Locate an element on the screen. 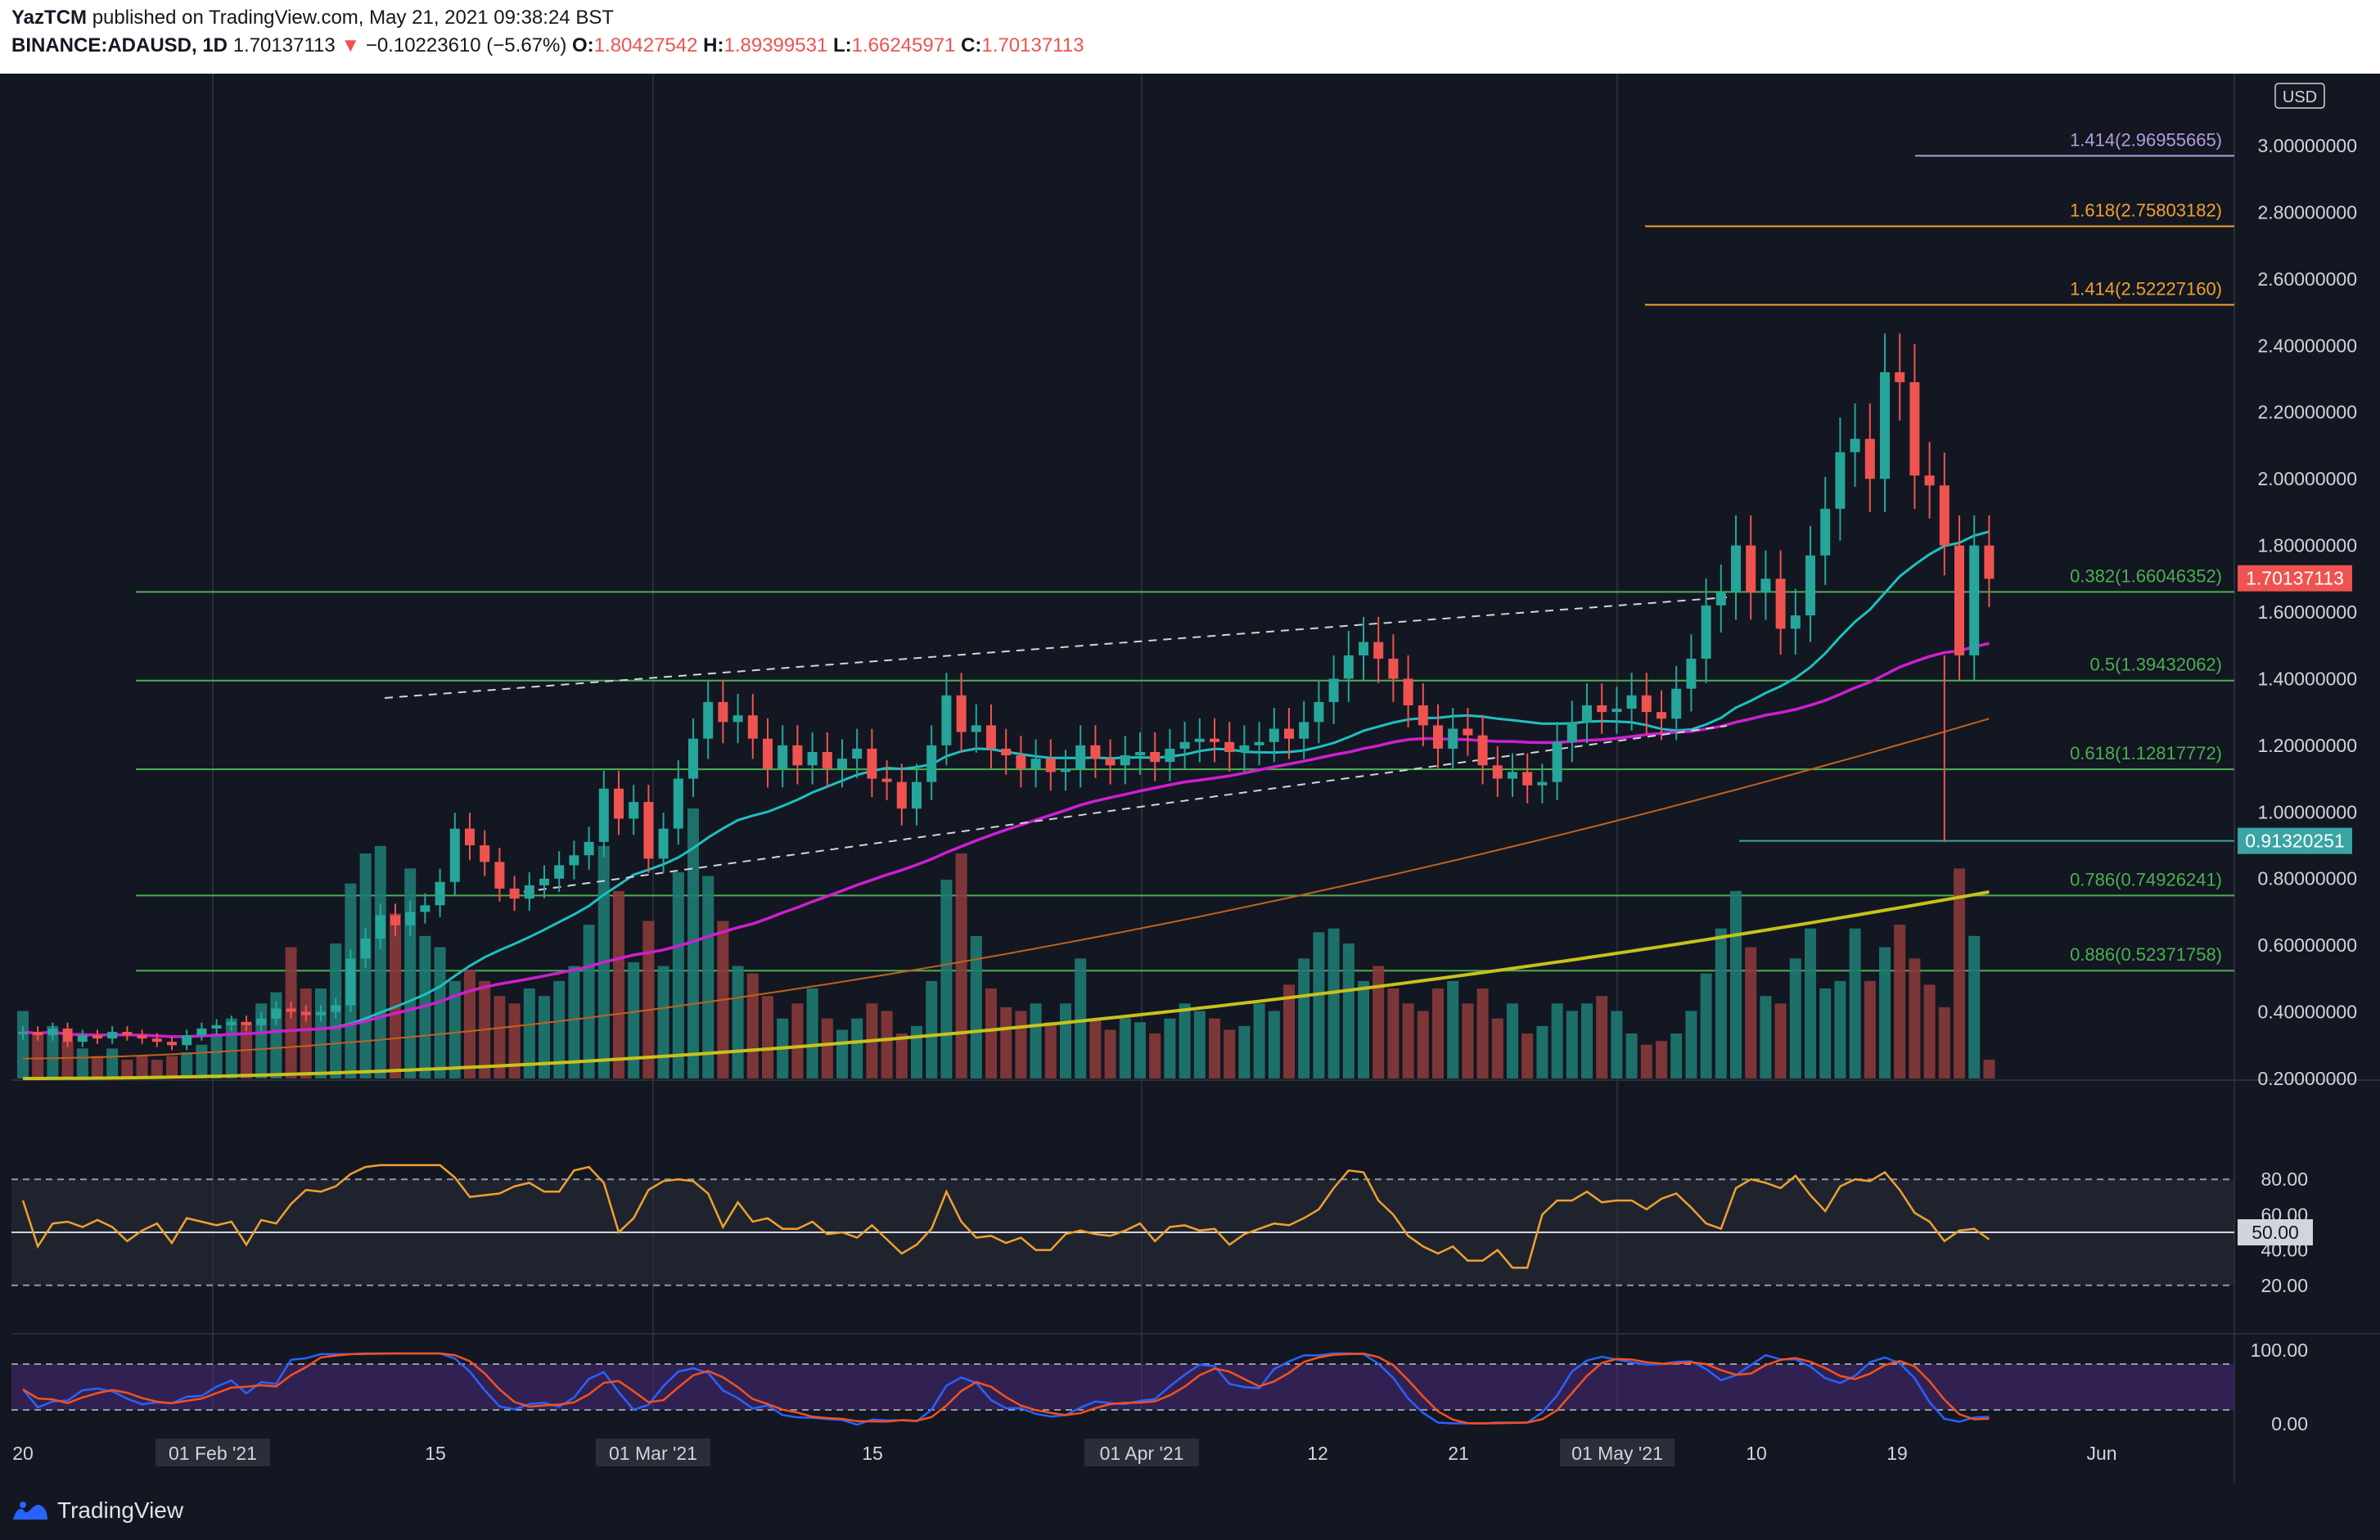 This screenshot has width=2380, height=1540. fib-label: 1.414(2.52227160) is located at coordinates (2146, 289).